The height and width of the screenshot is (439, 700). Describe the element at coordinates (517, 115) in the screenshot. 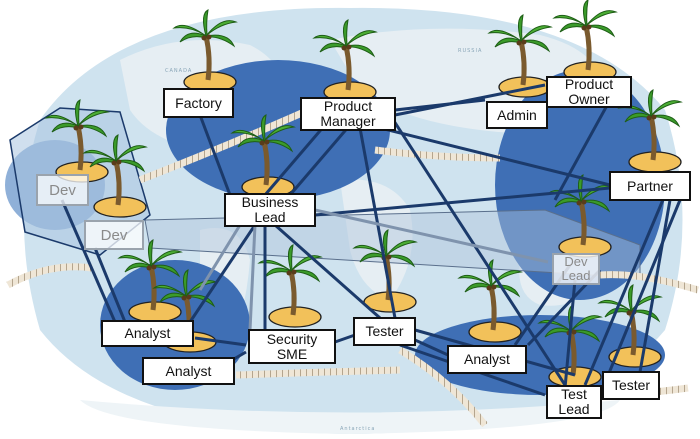

I see `node-admin: Admin` at that location.